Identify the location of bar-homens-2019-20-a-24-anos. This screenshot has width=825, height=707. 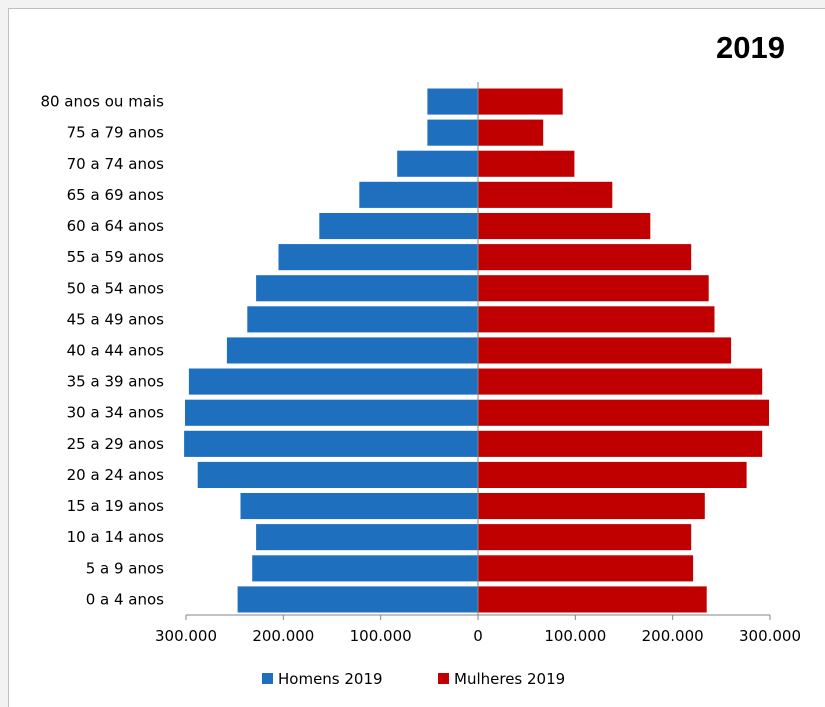
(338, 475).